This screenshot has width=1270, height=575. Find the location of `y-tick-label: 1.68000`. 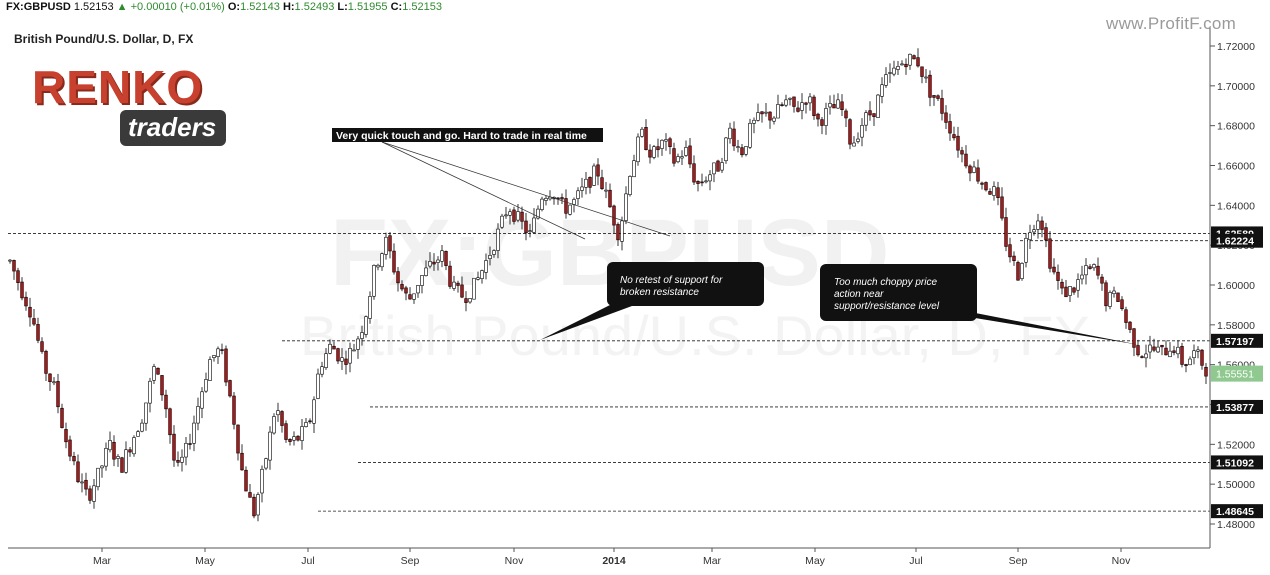

y-tick-label: 1.68000 is located at coordinates (1236, 127).